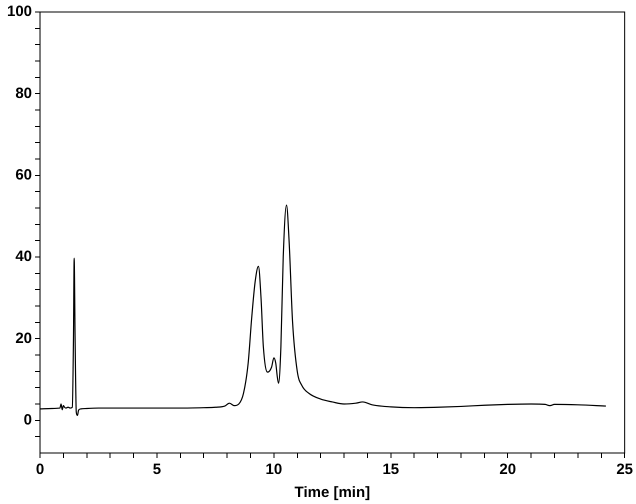 The height and width of the screenshot is (504, 636). Describe the element at coordinates (332, 493) in the screenshot. I see `x-axis-title: Time [min]` at that location.